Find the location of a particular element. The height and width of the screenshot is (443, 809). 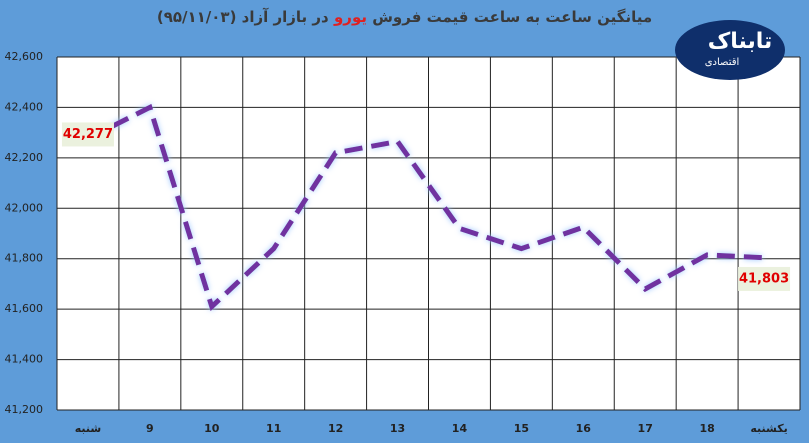

logo: تابناک اقتصادی is located at coordinates (730, 50).